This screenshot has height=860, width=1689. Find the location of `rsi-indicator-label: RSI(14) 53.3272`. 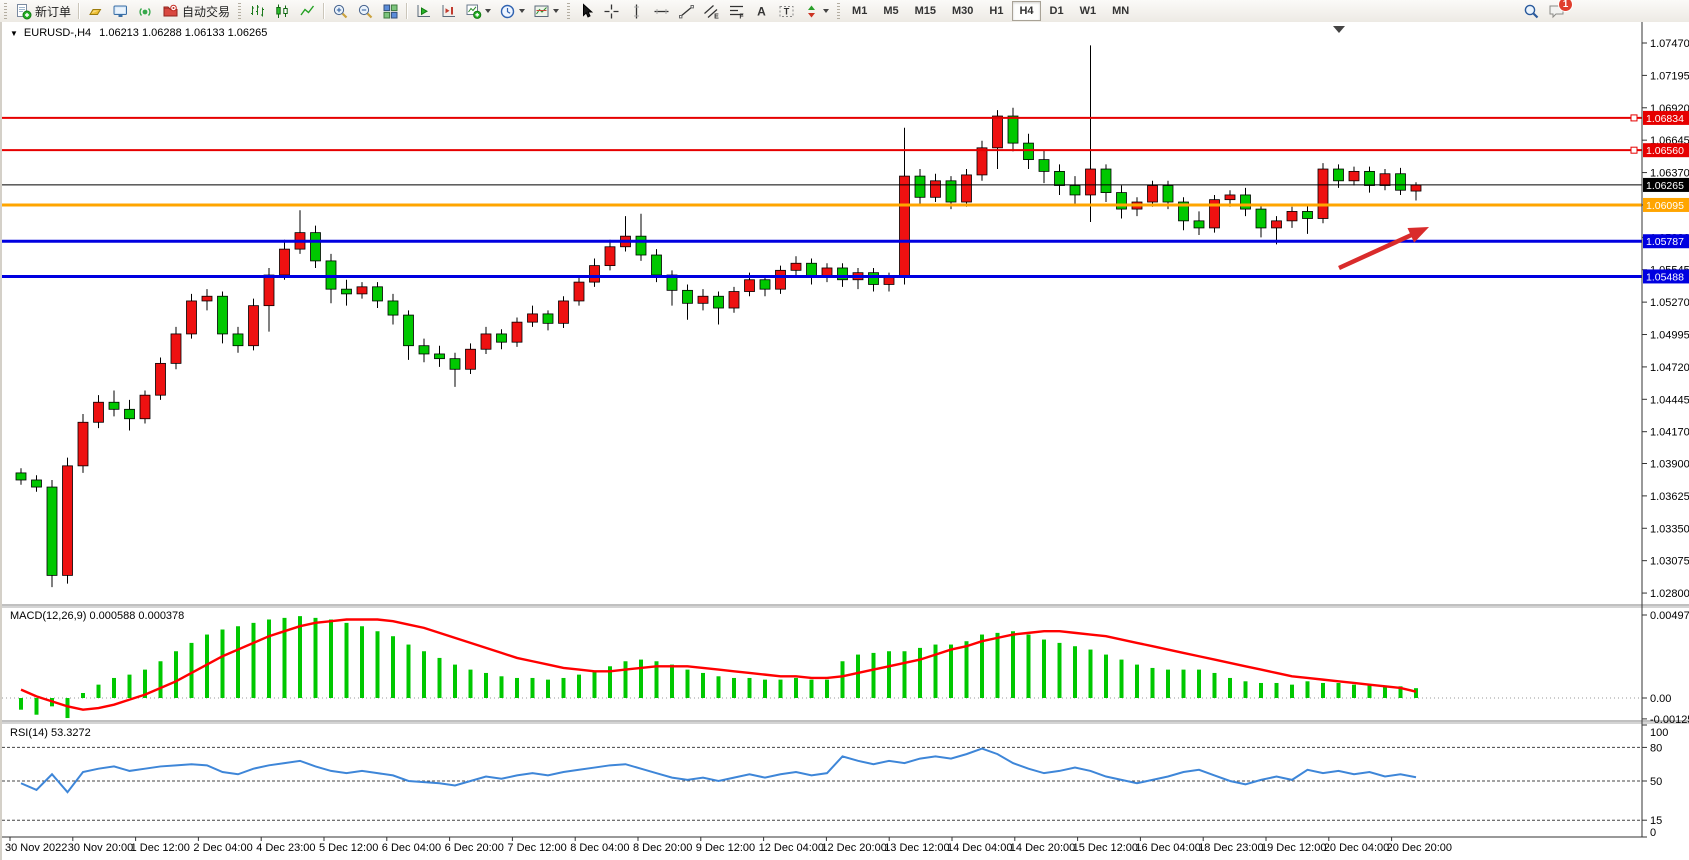

rsi-indicator-label: RSI(14) 53.3272 is located at coordinates (50, 733).